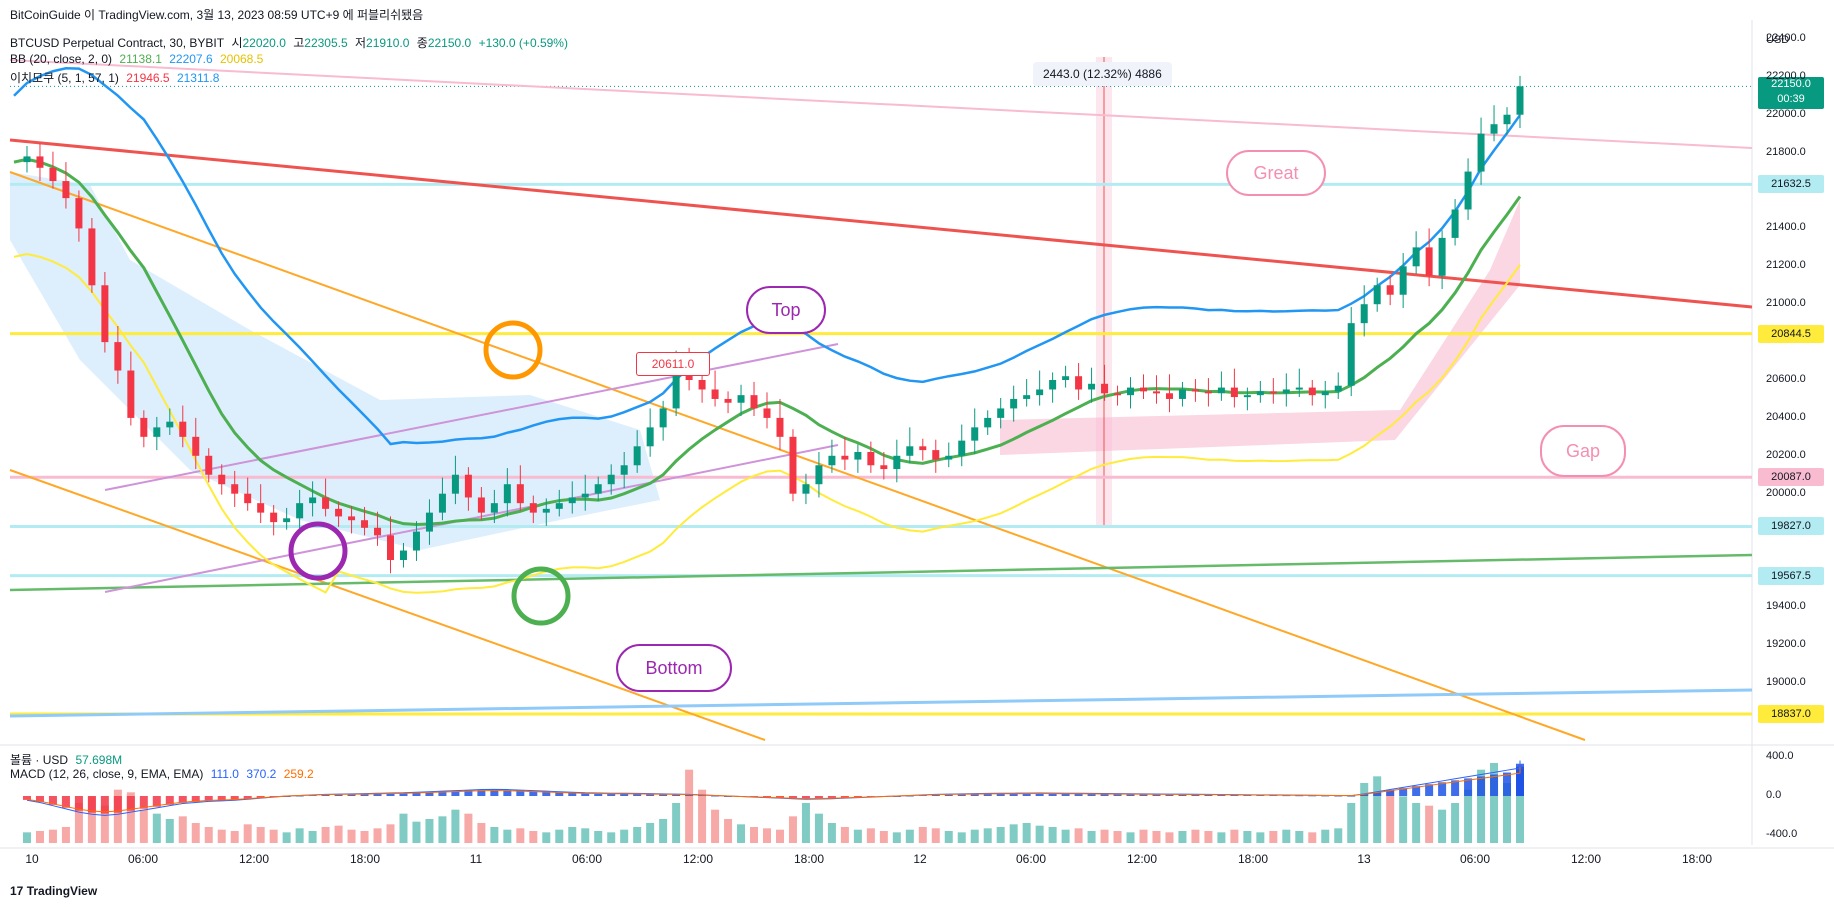  What do you see at coordinates (1786, 227) in the screenshot?
I see `y-tick-label: 21400.0` at bounding box center [1786, 227].